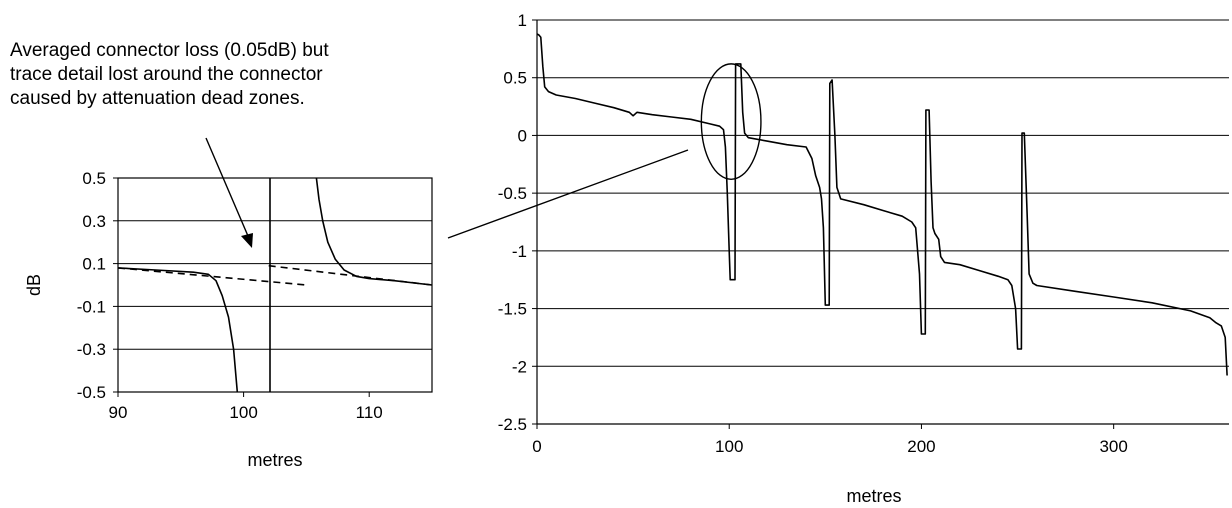 This screenshot has width=1232, height=508. Describe the element at coordinates (568, 194) in the screenshot. I see `zoom-connector-line` at that location.